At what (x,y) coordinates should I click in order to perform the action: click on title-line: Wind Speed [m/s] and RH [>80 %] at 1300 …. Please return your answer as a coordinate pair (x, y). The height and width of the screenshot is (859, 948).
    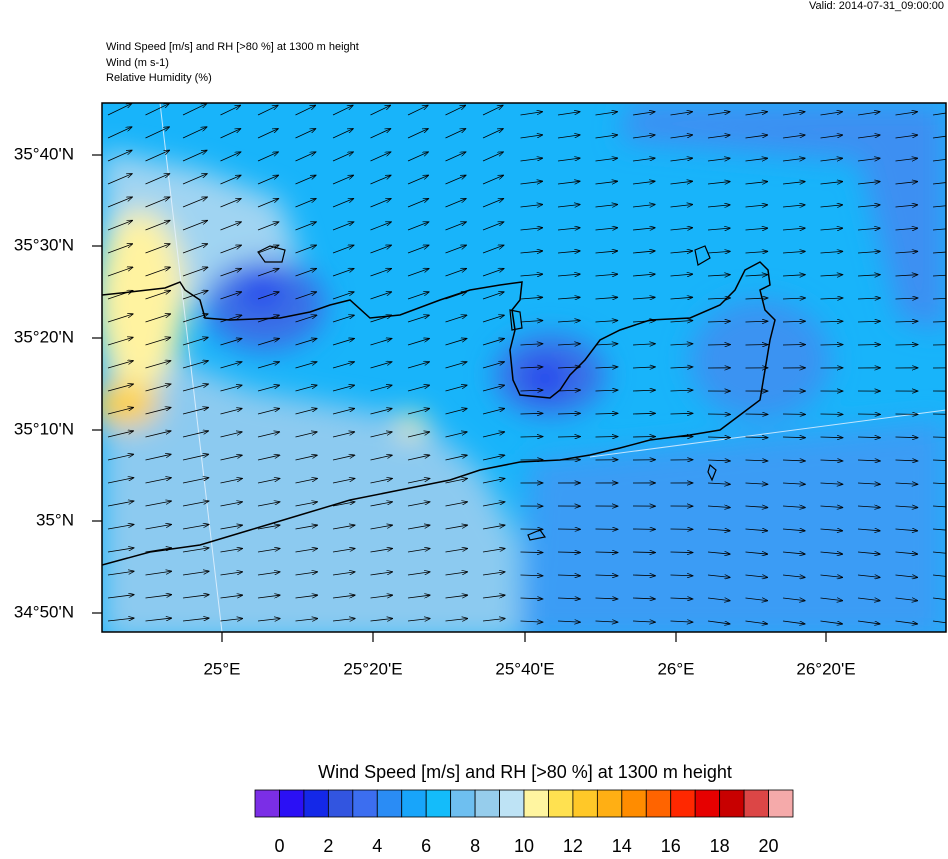
    Looking at the image, I should click on (232, 47).